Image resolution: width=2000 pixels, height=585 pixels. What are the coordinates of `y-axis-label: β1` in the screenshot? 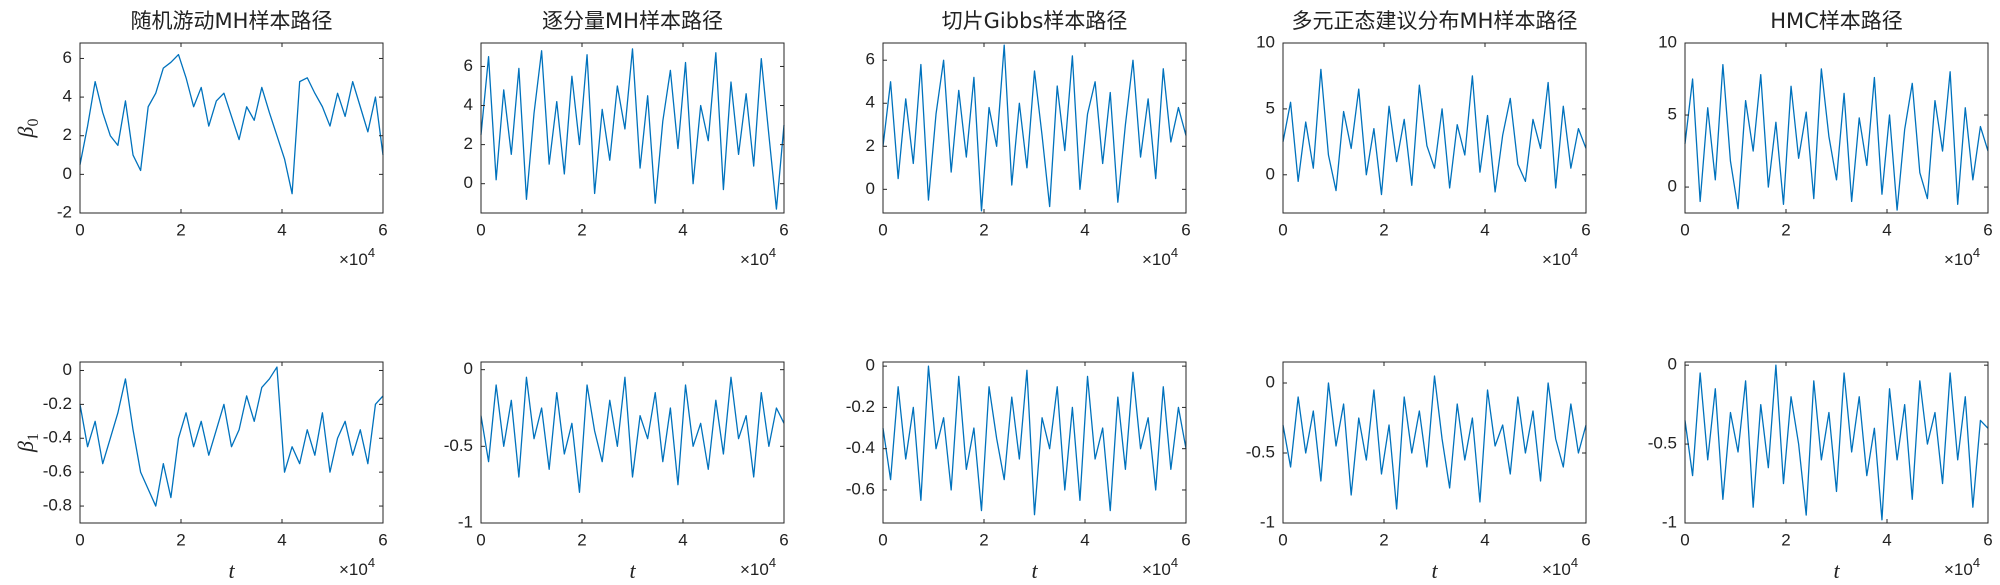 It's located at (27, 443).